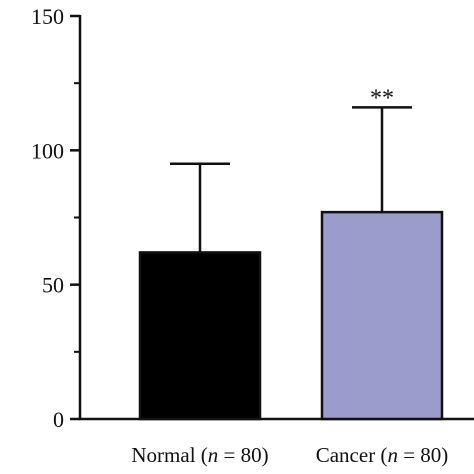 This screenshot has width=474, height=474. I want to click on category-labels: Normal (n = 80) Cancer (n = 80), so click(289, 455).